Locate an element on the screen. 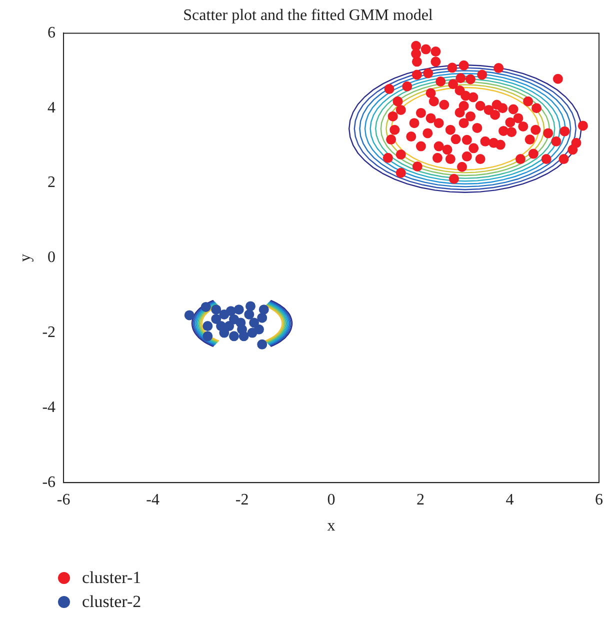 This screenshot has height=623, width=606. x-tick-label: 4 is located at coordinates (510, 499).